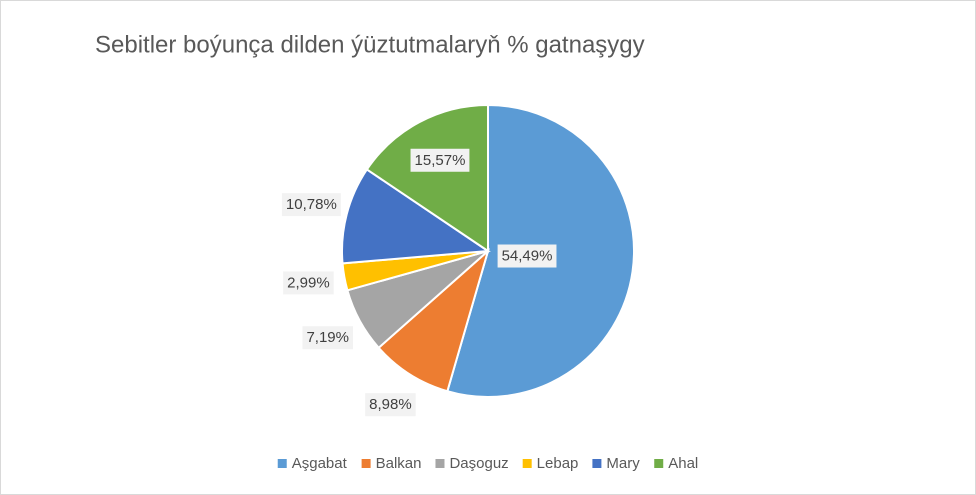 The height and width of the screenshot is (495, 976). I want to click on data-label: 15,57%, so click(440, 160).